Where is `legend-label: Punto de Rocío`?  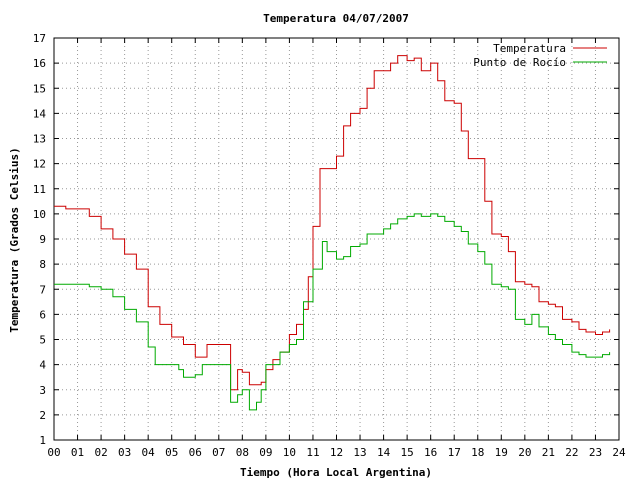
legend-label: Punto de Rocío is located at coordinates (519, 62).